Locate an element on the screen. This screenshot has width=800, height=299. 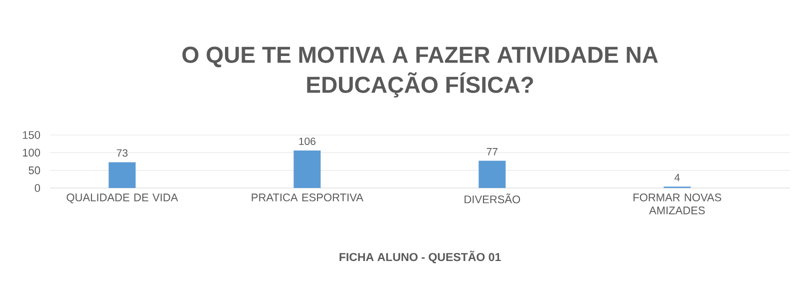
y-tick-label: 100 is located at coordinates (31, 152).